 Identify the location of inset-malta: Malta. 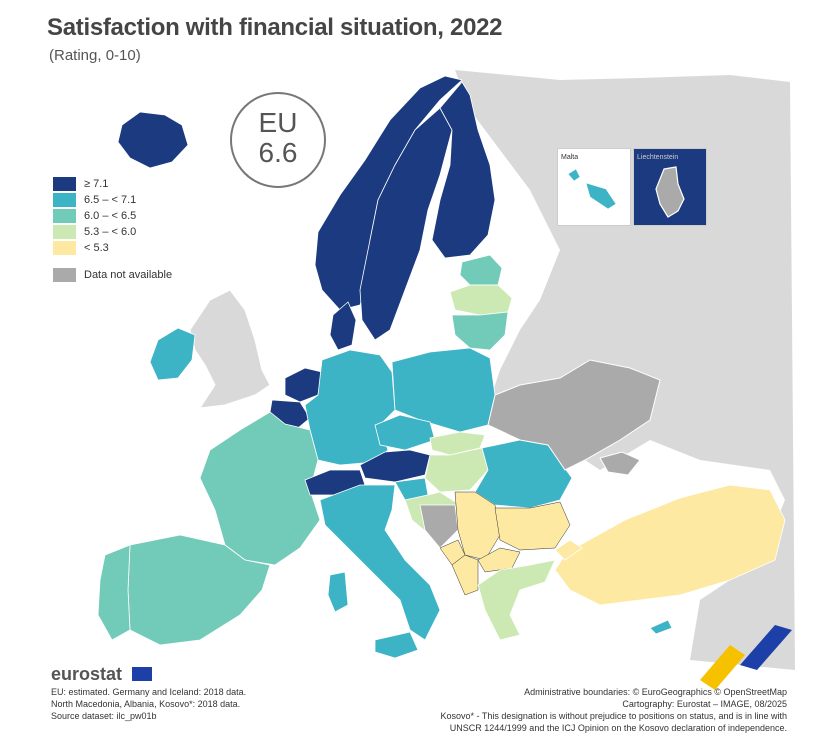
(594, 187).